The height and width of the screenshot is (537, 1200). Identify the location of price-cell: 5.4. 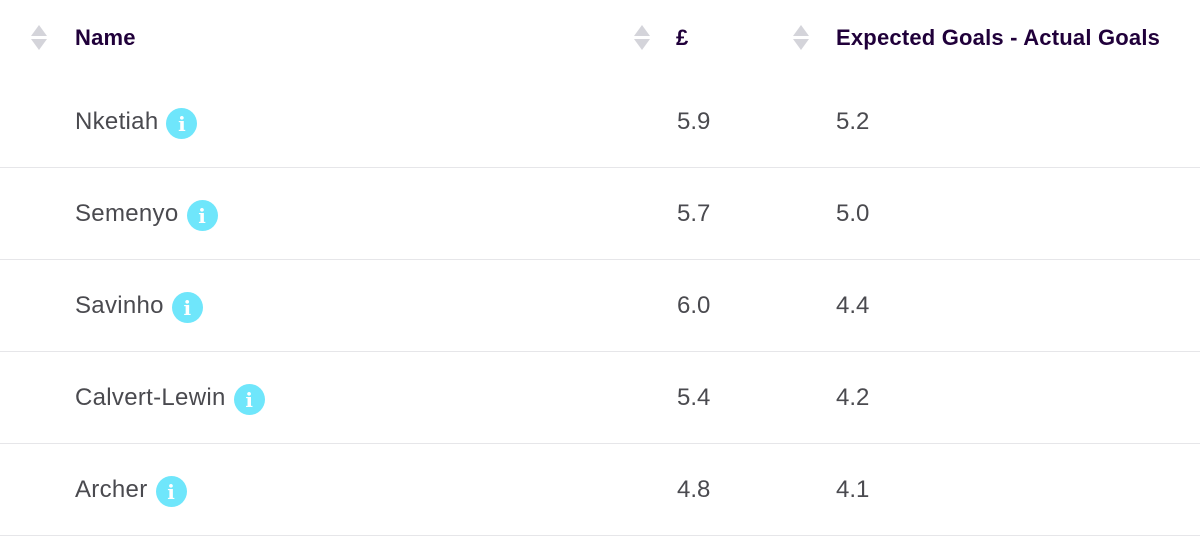
(694, 397).